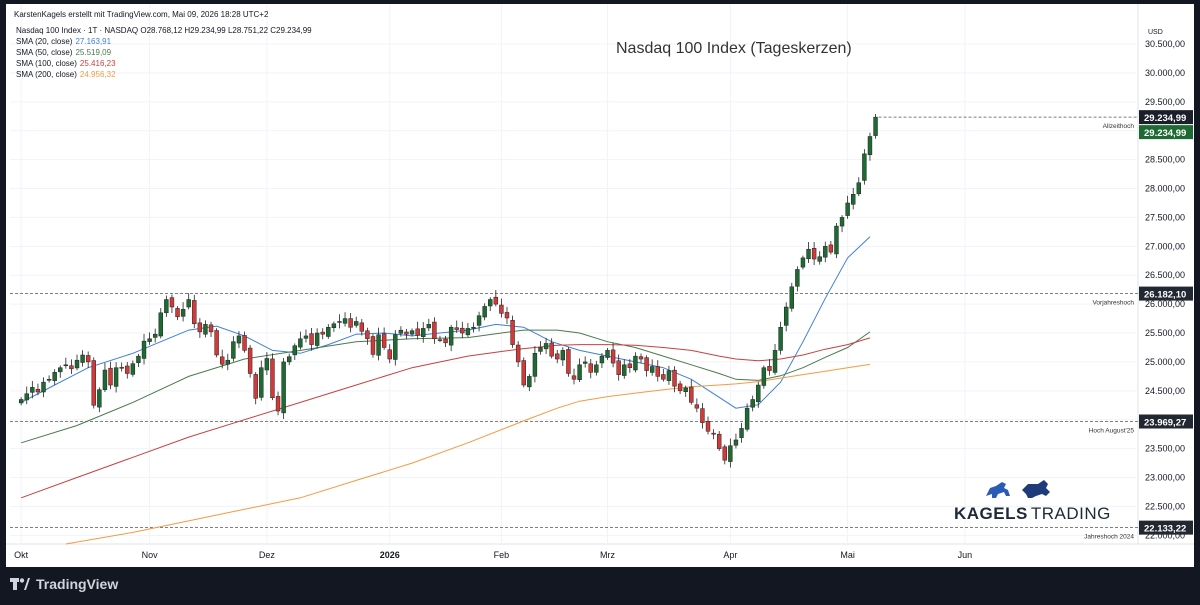  What do you see at coordinates (991, 513) in the screenshot?
I see `logo-word-kagels: KAGELS` at bounding box center [991, 513].